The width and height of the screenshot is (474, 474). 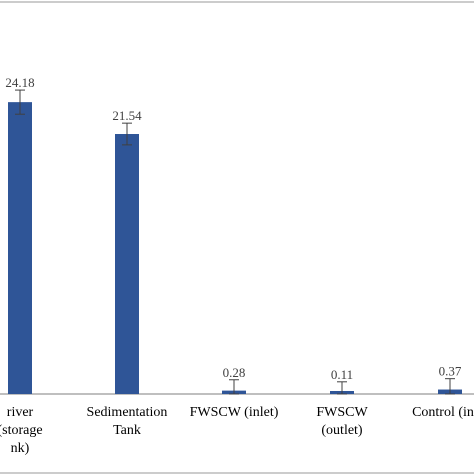 I want to click on x-tick-label: river, so click(x=20, y=412).